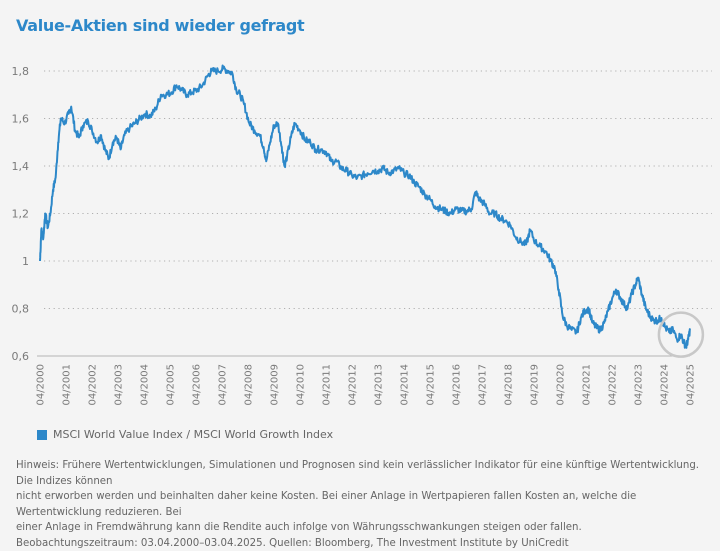 This screenshot has width=720, height=551. I want to click on x-tick-label: 04/2018, so click(509, 385).